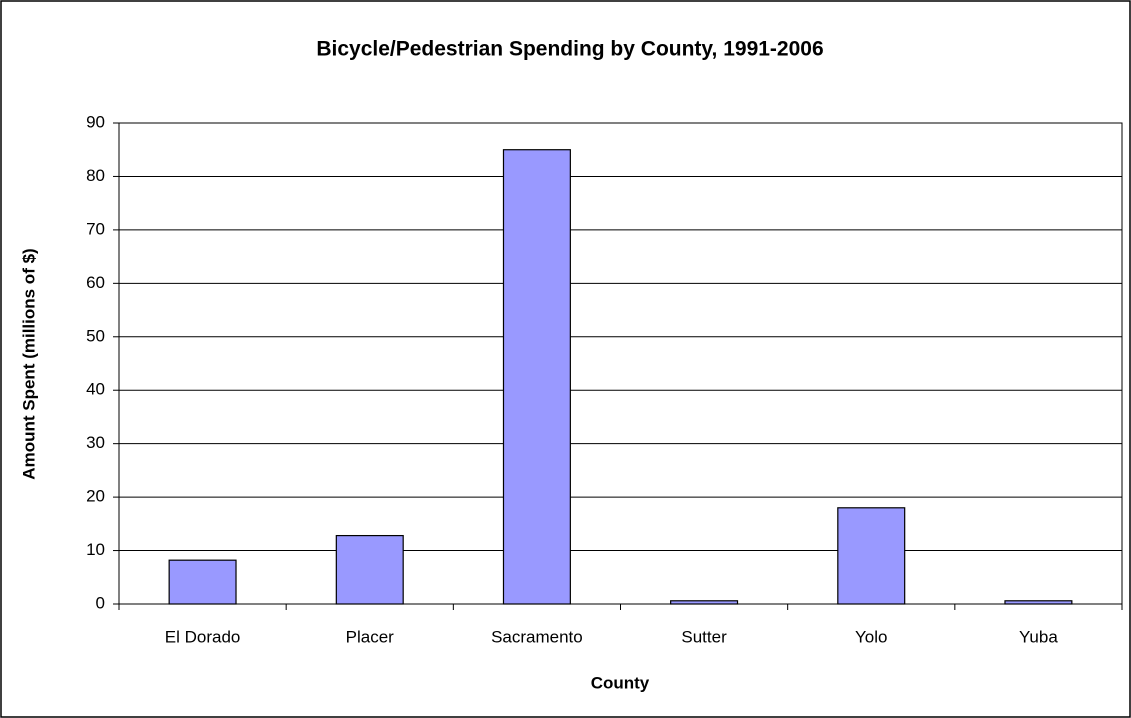 This screenshot has height=718, width=1131. Describe the element at coordinates (95, 442) in the screenshot. I see `y-tick-label: 30` at that location.